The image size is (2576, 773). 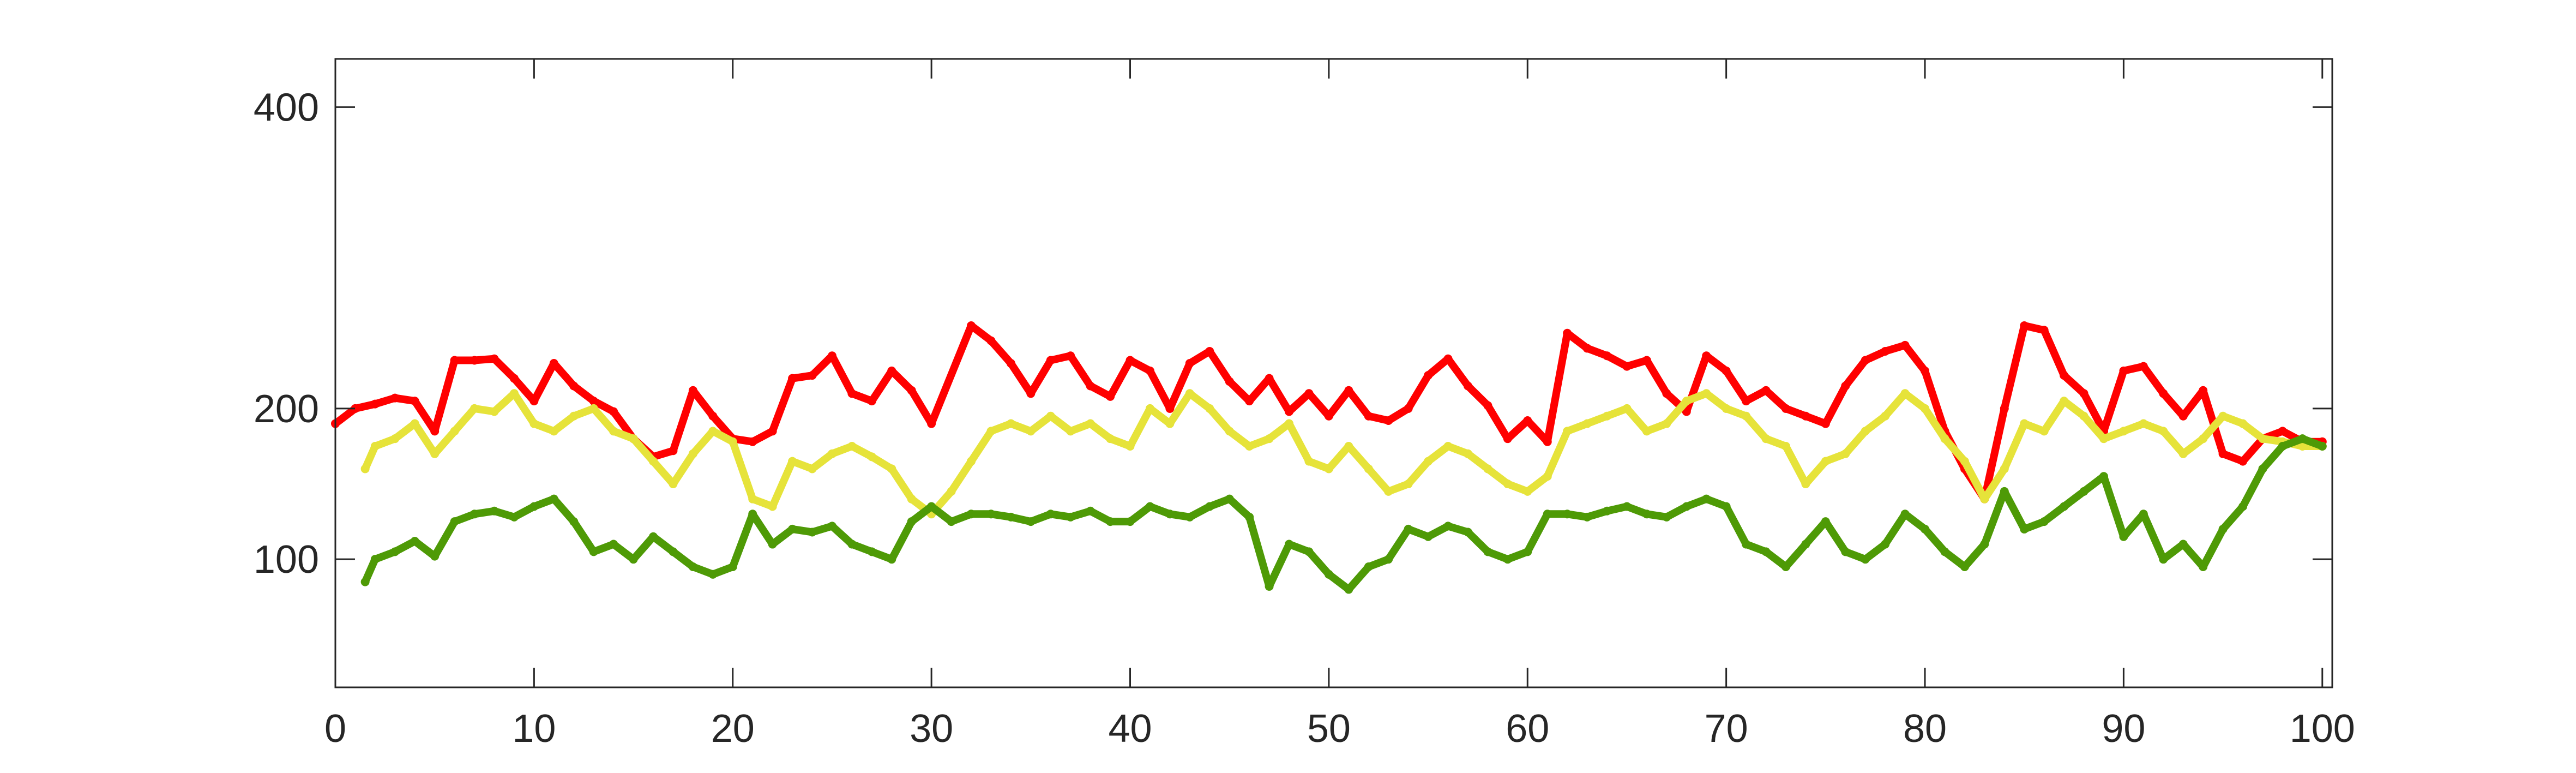 I want to click on x-tick-label: 30, so click(x=931, y=729).